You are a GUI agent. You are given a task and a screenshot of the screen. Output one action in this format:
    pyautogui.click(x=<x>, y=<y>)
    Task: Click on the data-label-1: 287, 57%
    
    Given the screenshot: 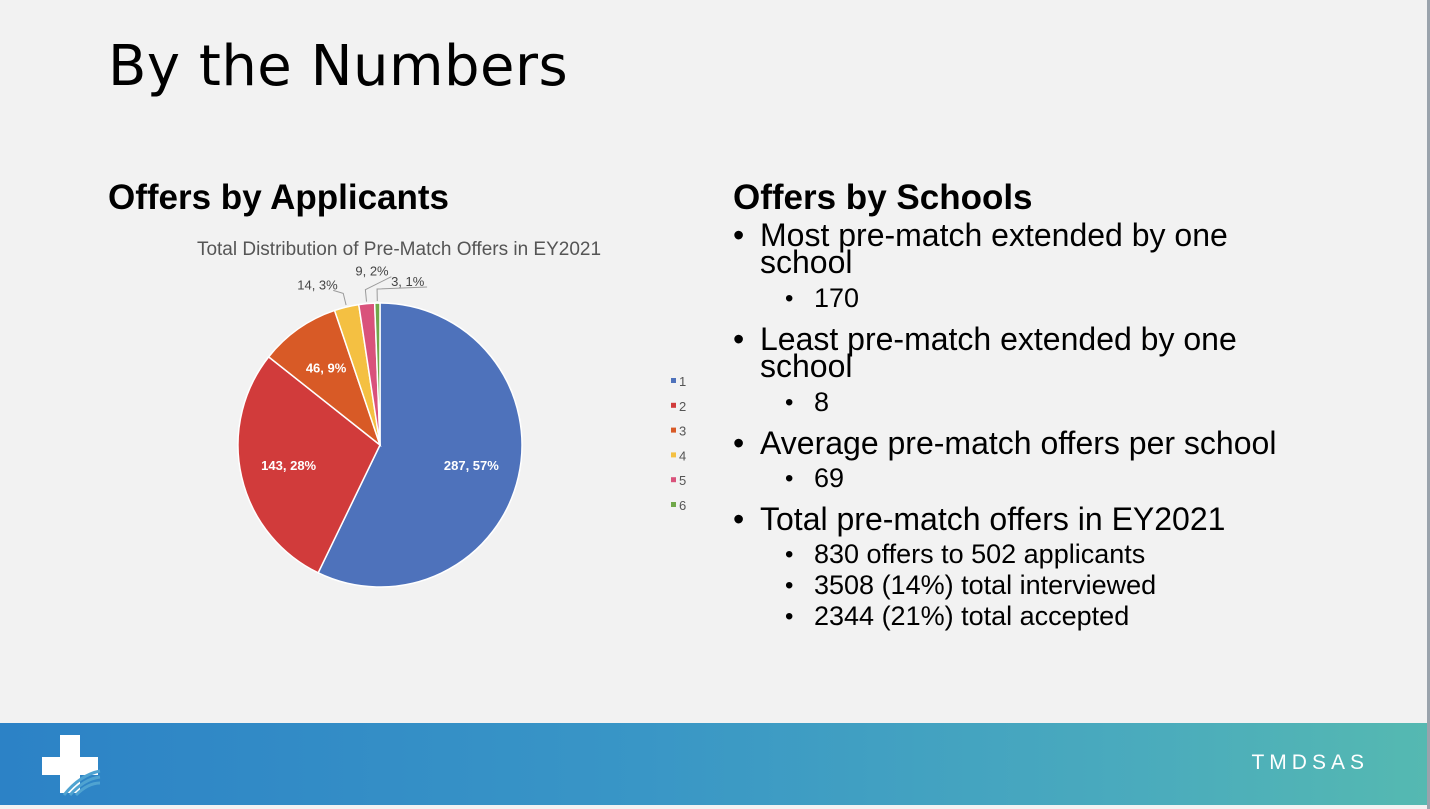 What is the action you would take?
    pyautogui.click(x=471, y=465)
    